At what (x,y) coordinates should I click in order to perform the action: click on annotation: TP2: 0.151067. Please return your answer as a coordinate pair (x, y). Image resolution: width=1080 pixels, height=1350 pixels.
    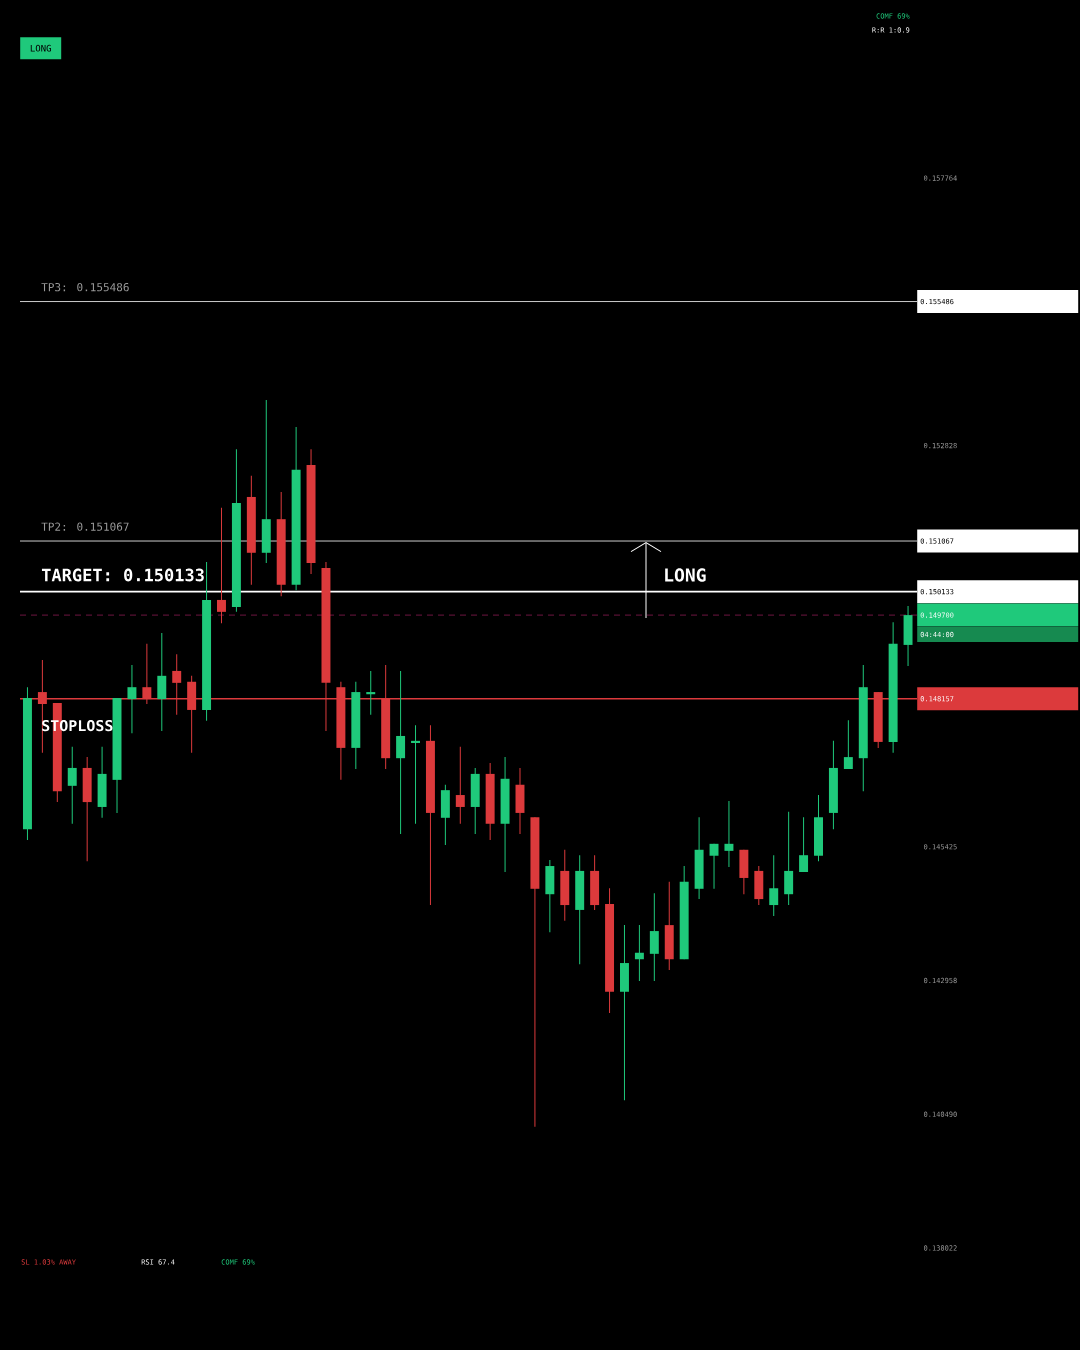
    Looking at the image, I should click on (85, 526).